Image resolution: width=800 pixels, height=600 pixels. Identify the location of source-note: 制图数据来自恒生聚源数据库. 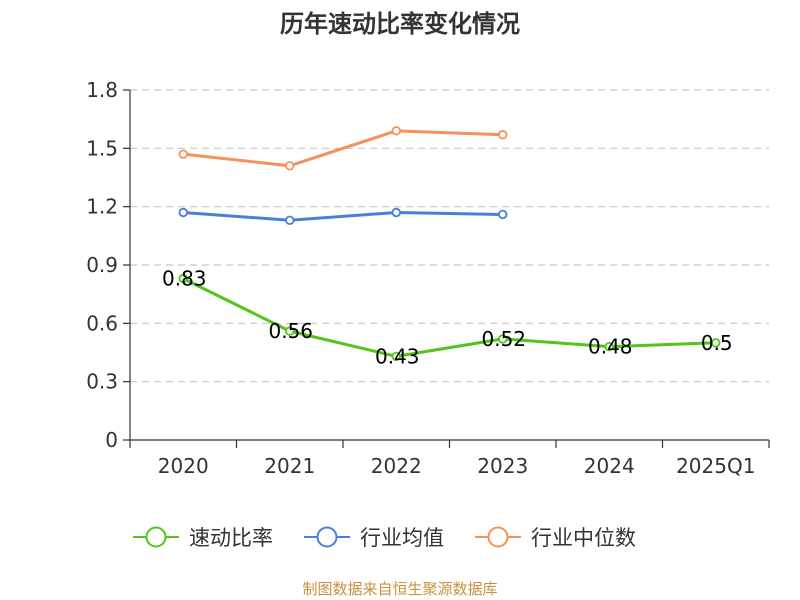
(399, 589).